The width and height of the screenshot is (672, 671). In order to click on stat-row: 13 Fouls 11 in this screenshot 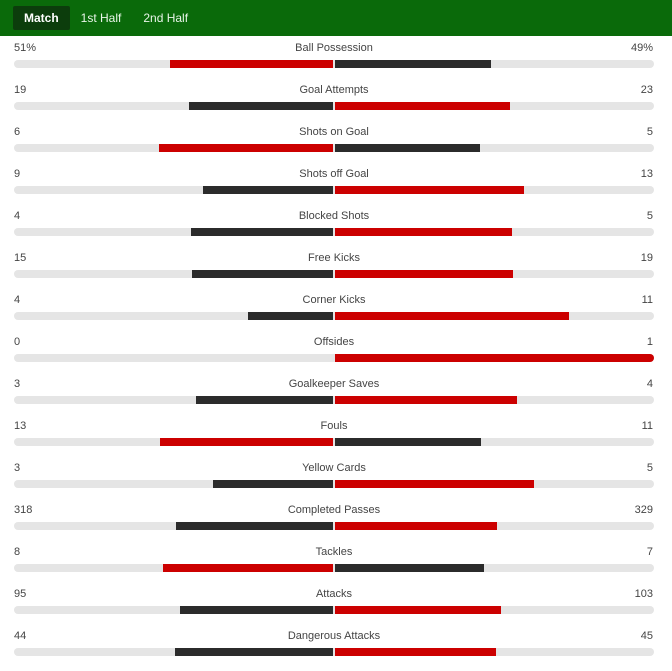, I will do `click(336, 435)`.